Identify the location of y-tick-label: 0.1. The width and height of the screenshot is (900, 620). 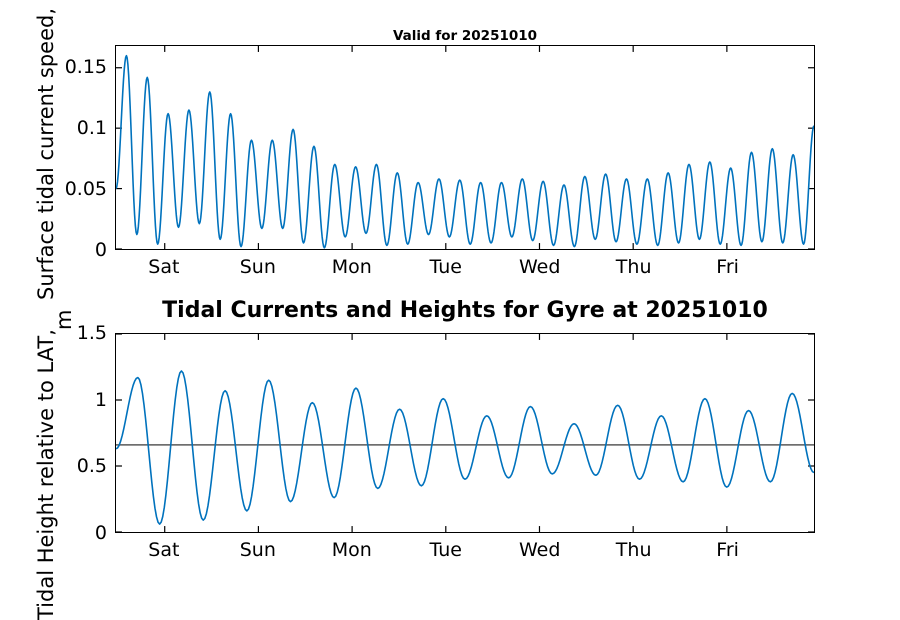
(91, 127).